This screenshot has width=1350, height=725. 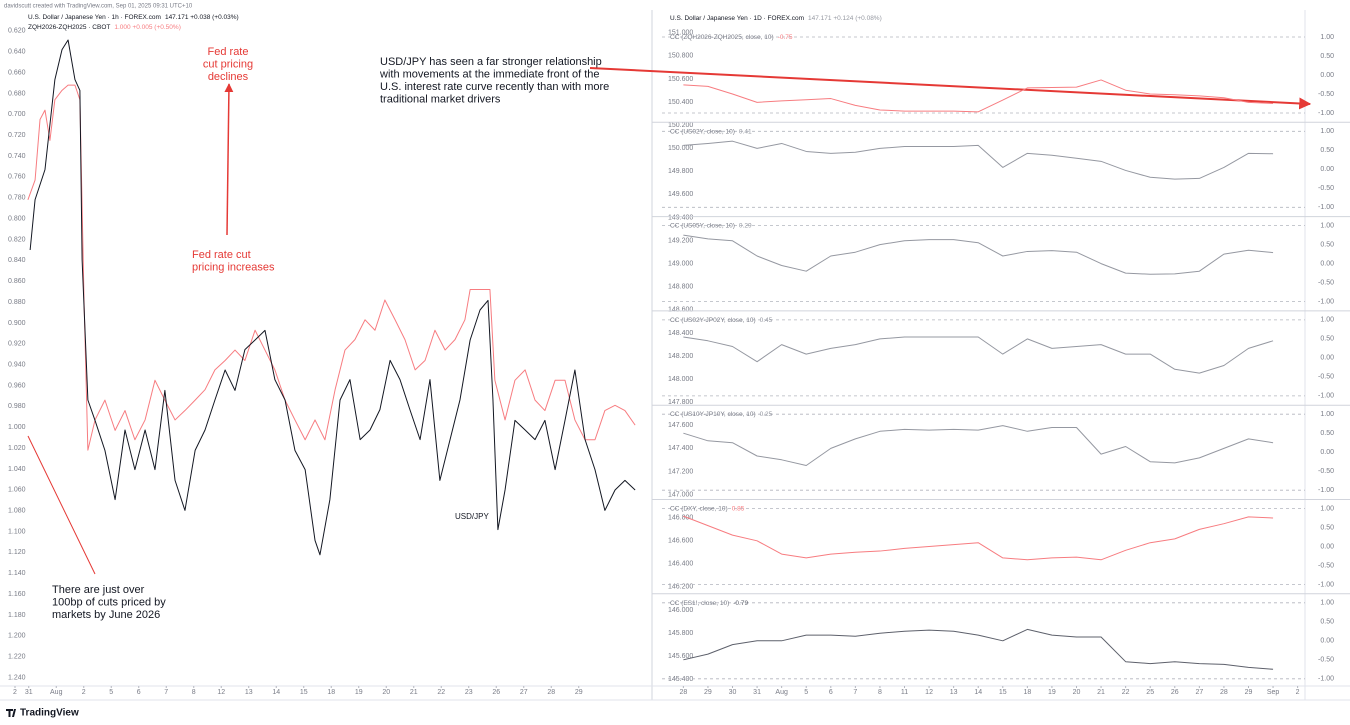 I want to click on y-tick-label: 1.120, so click(x=17, y=552).